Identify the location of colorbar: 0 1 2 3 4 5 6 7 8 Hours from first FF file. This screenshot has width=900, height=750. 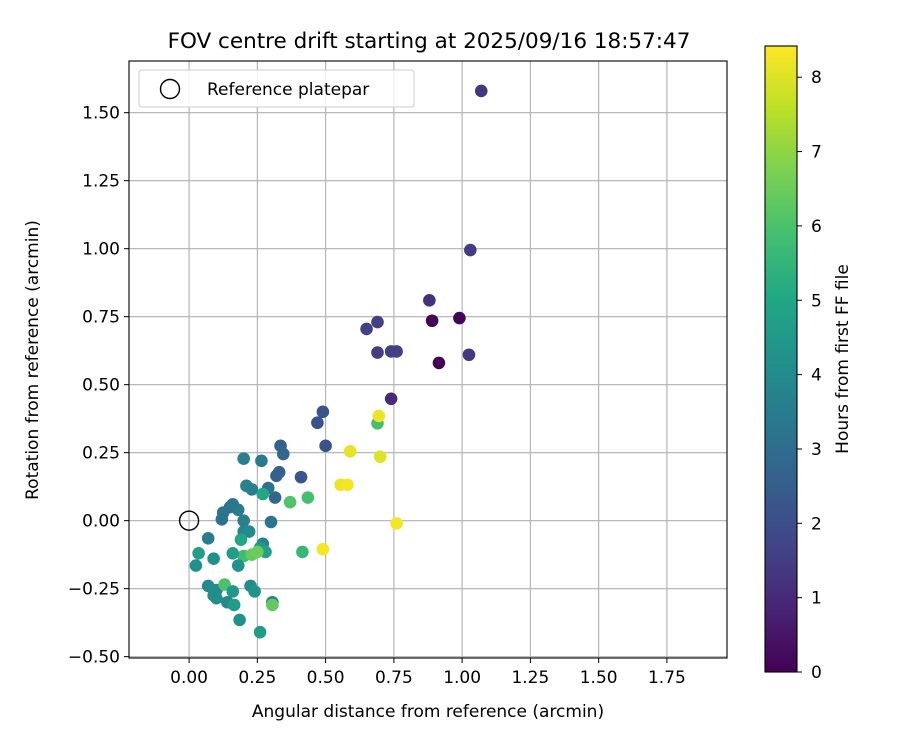
(808, 364).